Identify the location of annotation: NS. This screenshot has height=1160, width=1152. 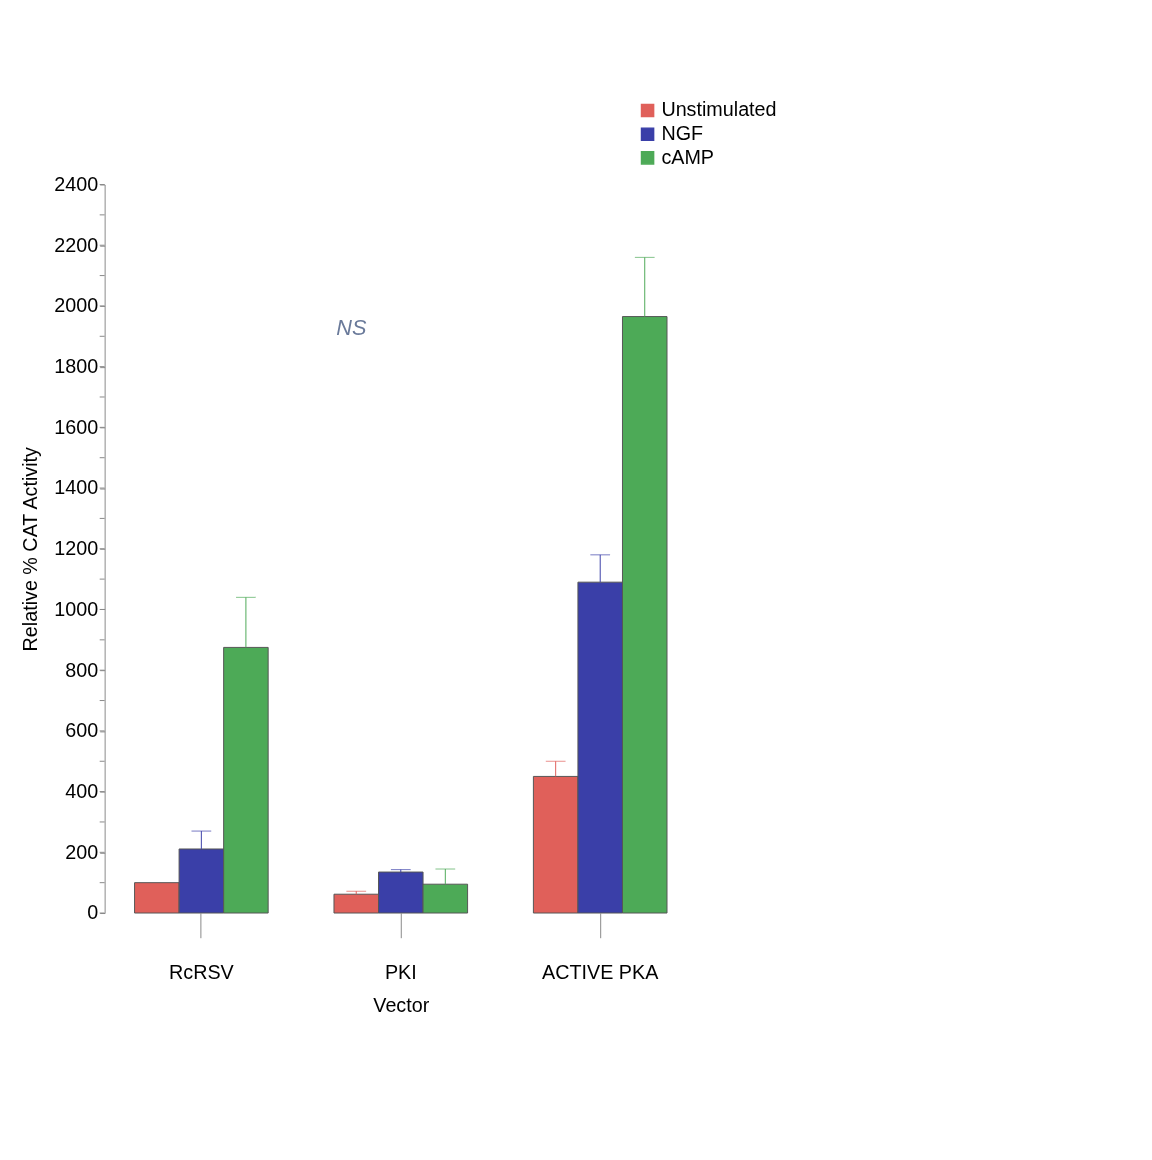
(352, 327).